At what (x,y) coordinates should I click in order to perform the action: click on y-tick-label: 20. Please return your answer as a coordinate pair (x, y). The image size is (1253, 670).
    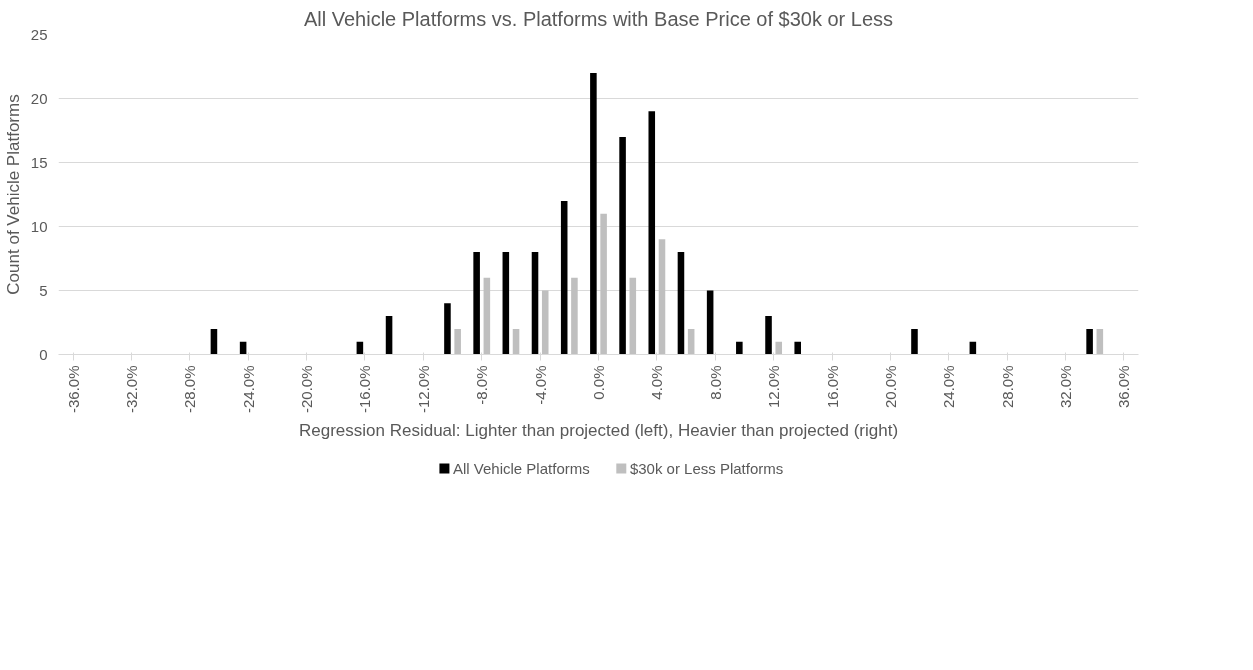
    Looking at the image, I should click on (39, 98).